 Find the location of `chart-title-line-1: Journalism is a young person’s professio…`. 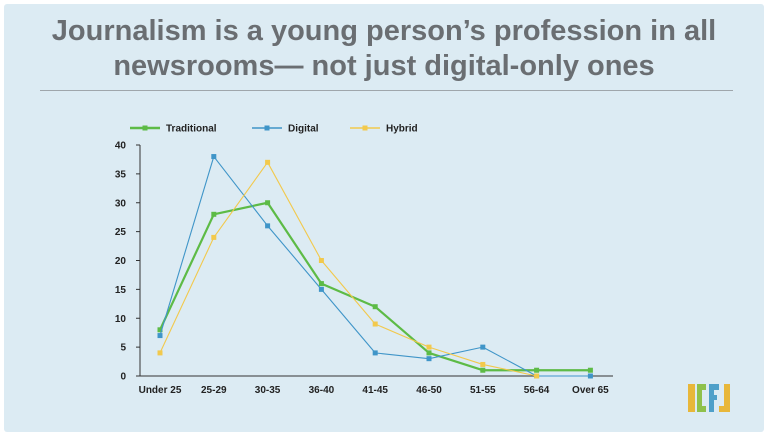

chart-title-line-1: Journalism is a young person’s professio… is located at coordinates (384, 31).